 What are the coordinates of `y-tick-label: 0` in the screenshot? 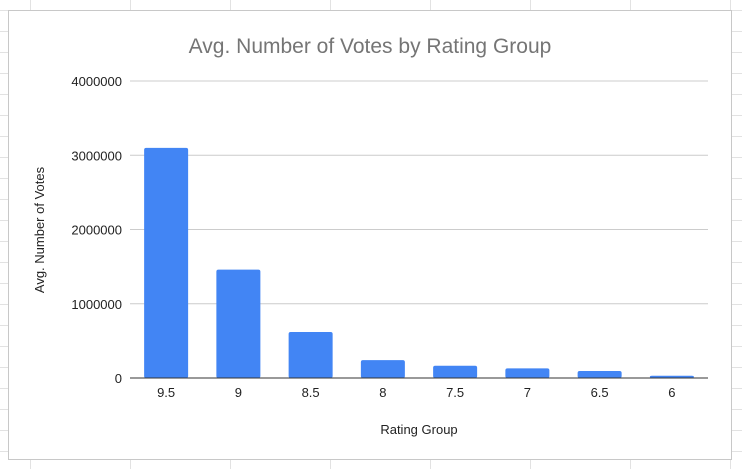 It's located at (118, 378).